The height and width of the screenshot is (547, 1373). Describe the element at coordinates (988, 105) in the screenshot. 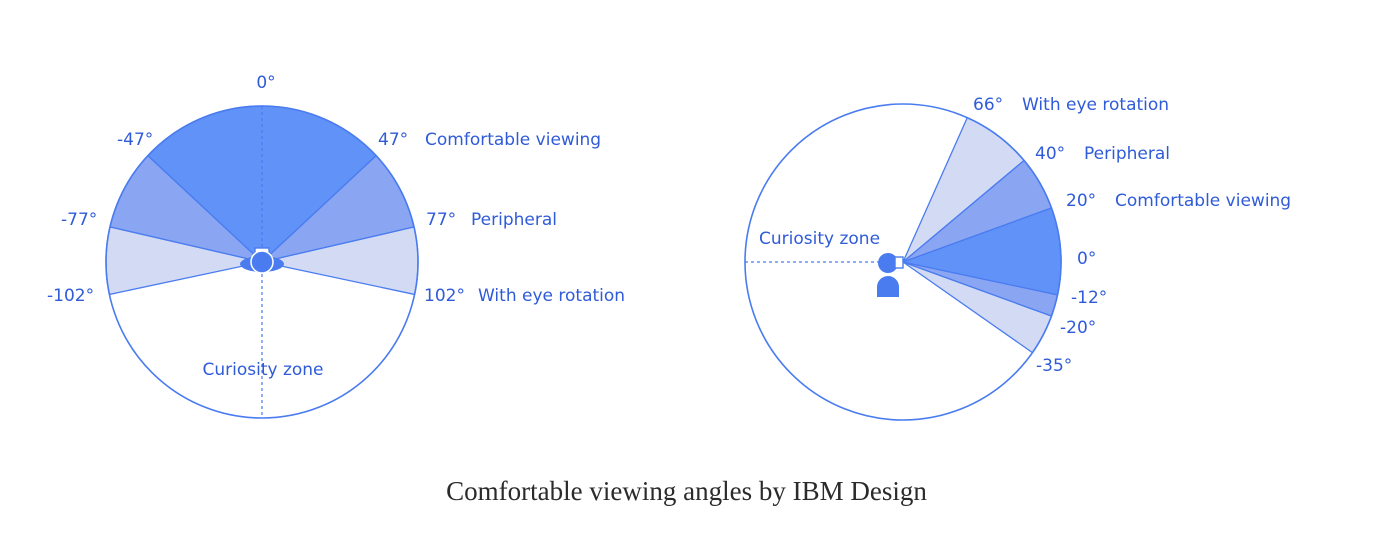

I see `side-view-up-eye-rotation-label: 66°` at that location.